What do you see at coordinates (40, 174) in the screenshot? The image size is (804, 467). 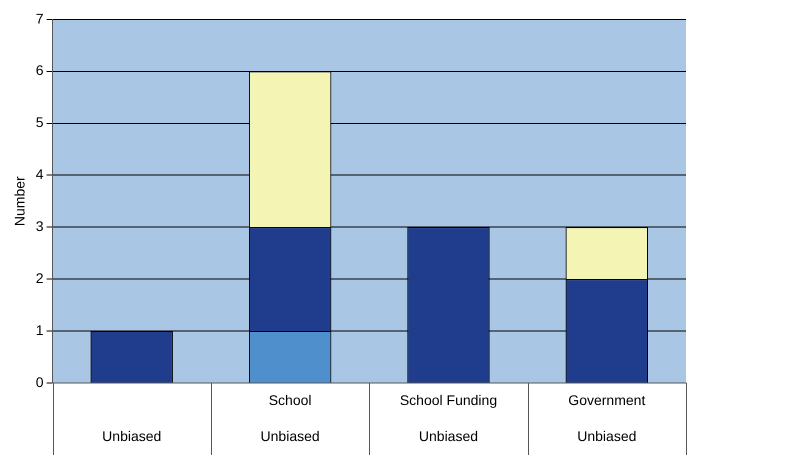 I see `y-tick-label: 4` at bounding box center [40, 174].